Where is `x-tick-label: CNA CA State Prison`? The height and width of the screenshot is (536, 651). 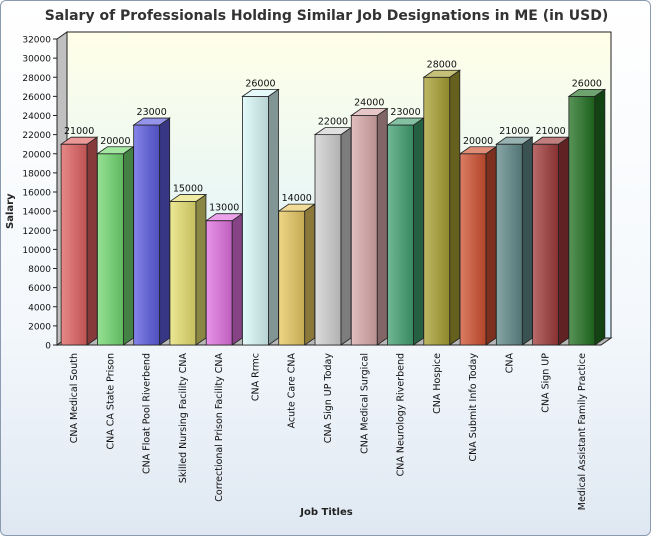 x-tick-label: CNA CA State Prison is located at coordinates (110, 401).